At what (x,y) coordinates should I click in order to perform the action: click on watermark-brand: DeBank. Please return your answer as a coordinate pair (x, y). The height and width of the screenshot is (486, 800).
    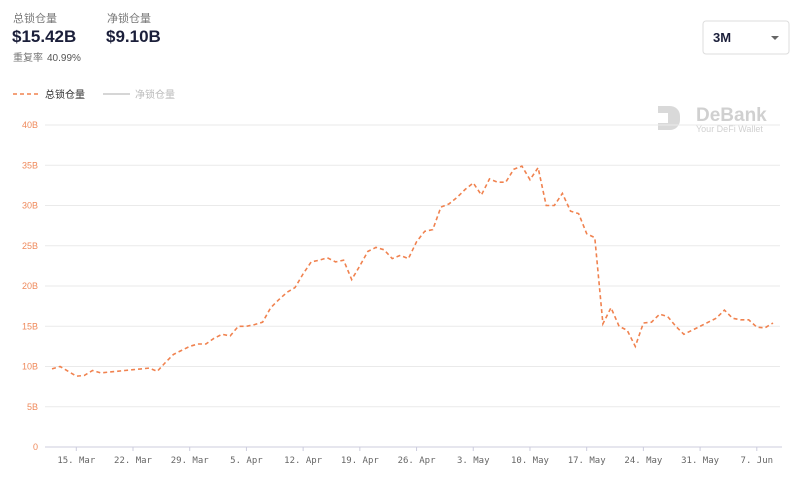
    Looking at the image, I should click on (731, 115).